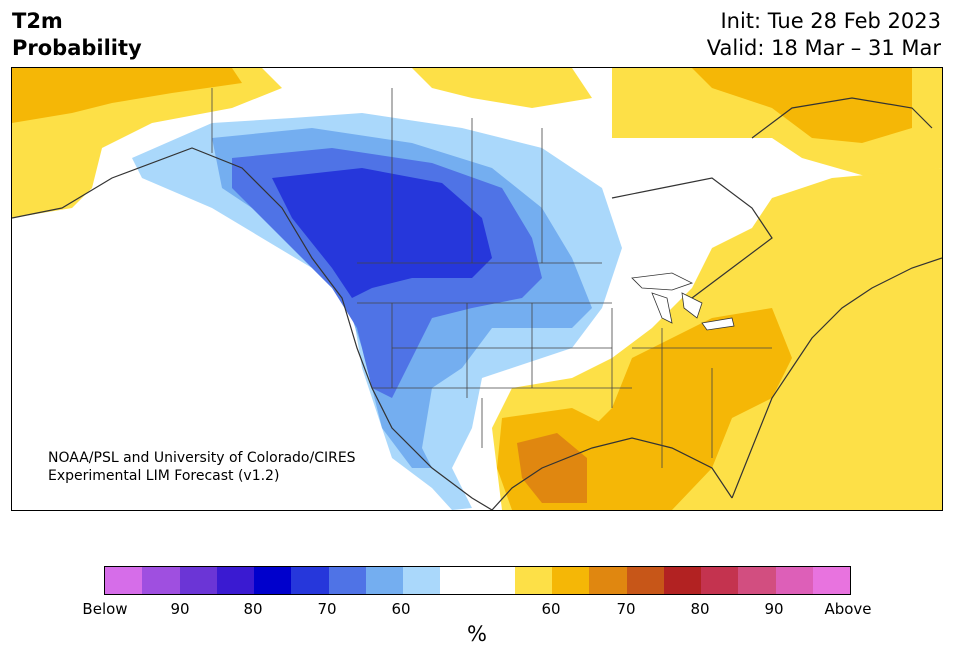  I want to click on product-name: Probability, so click(77, 48).